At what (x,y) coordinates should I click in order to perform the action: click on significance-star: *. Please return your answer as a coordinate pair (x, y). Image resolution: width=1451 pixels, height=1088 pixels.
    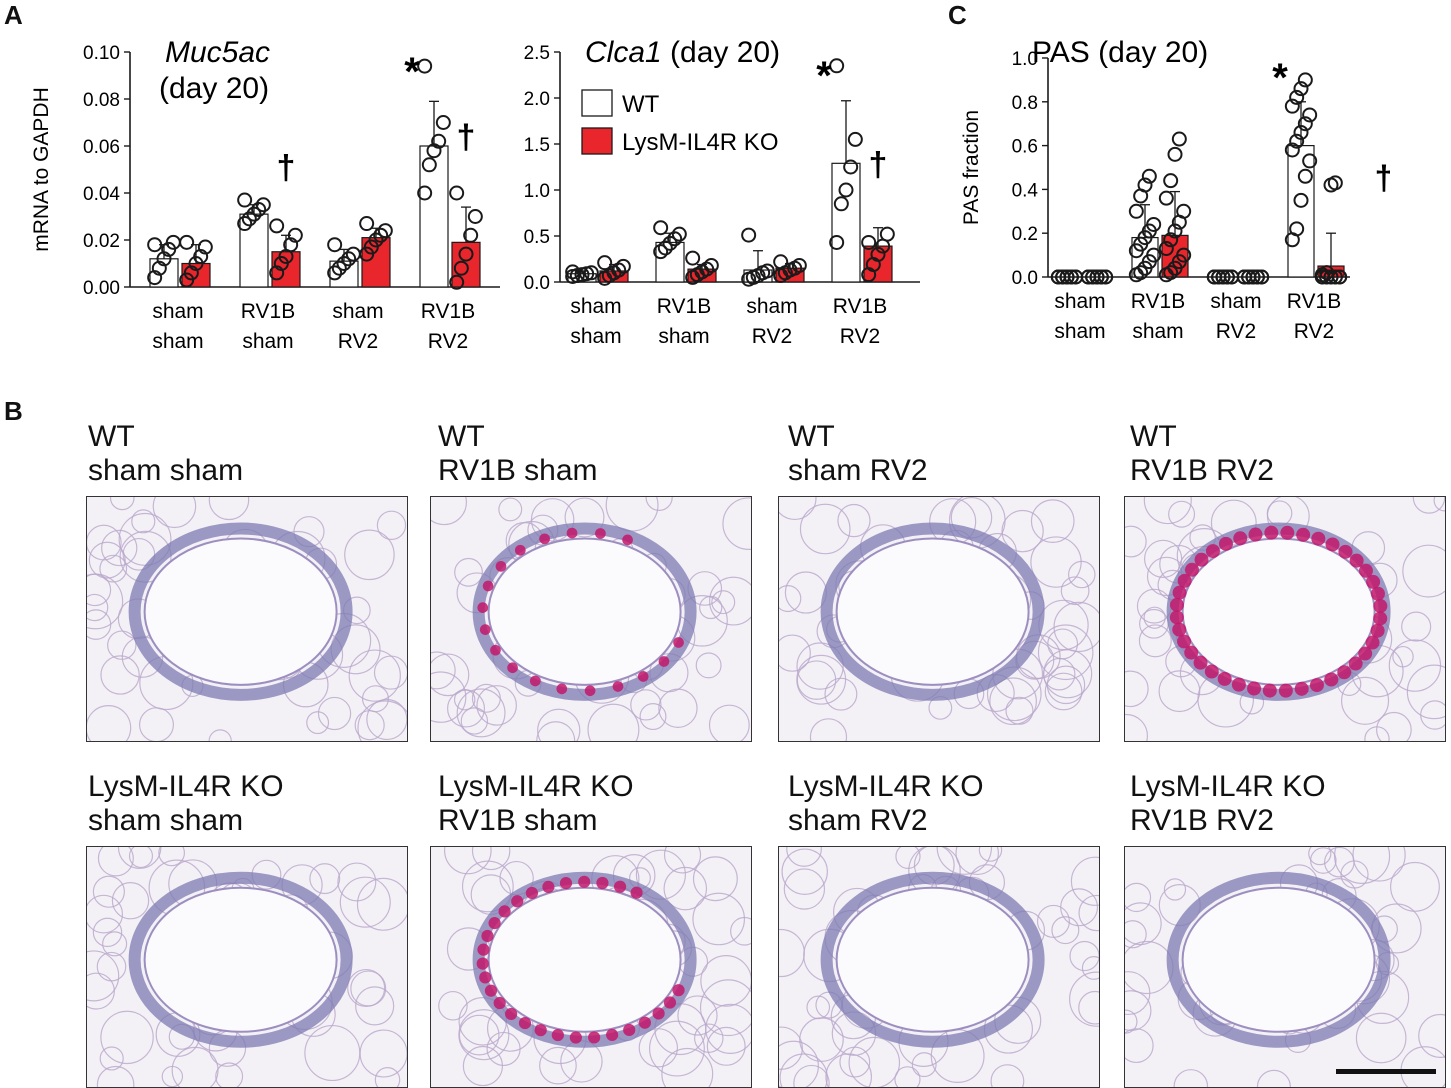
    Looking at the image, I should click on (412, 72).